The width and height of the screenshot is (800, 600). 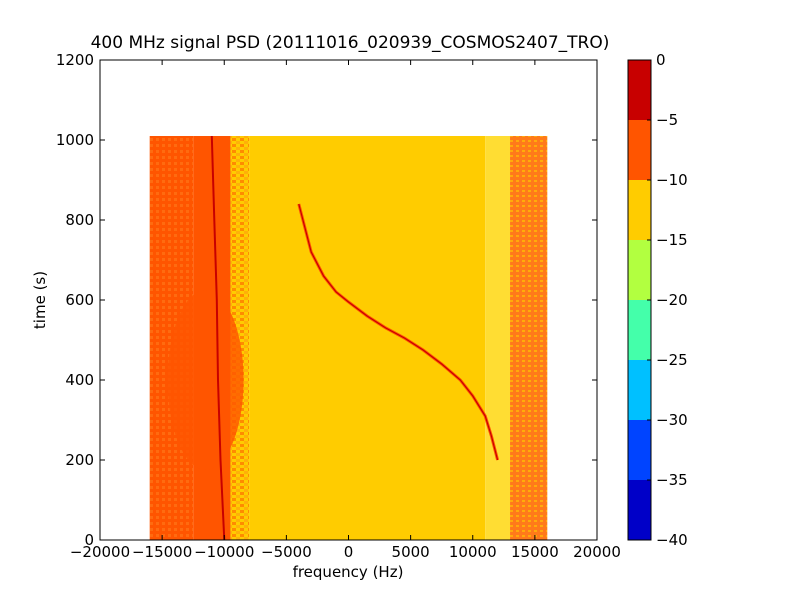 I want to click on y-tick-label: 1000, so click(x=75, y=140).